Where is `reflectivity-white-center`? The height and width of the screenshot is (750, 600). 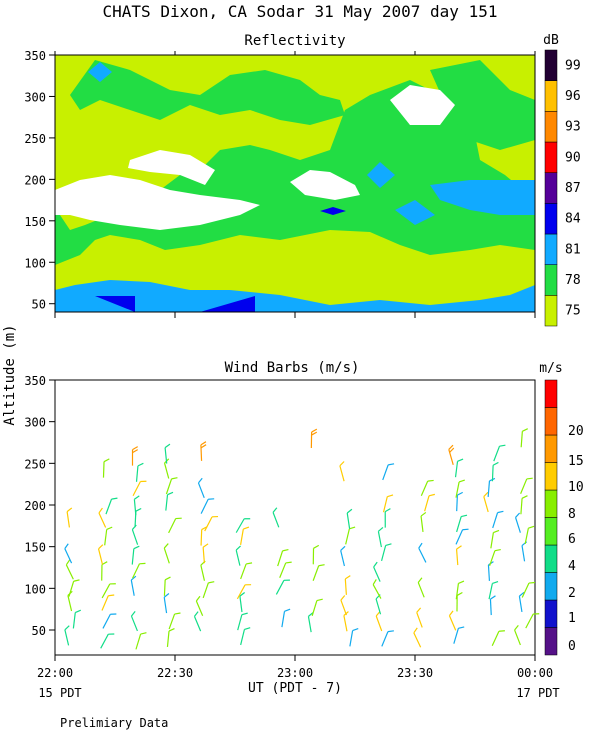
reflectivity-white-center is located at coordinates (325, 185).